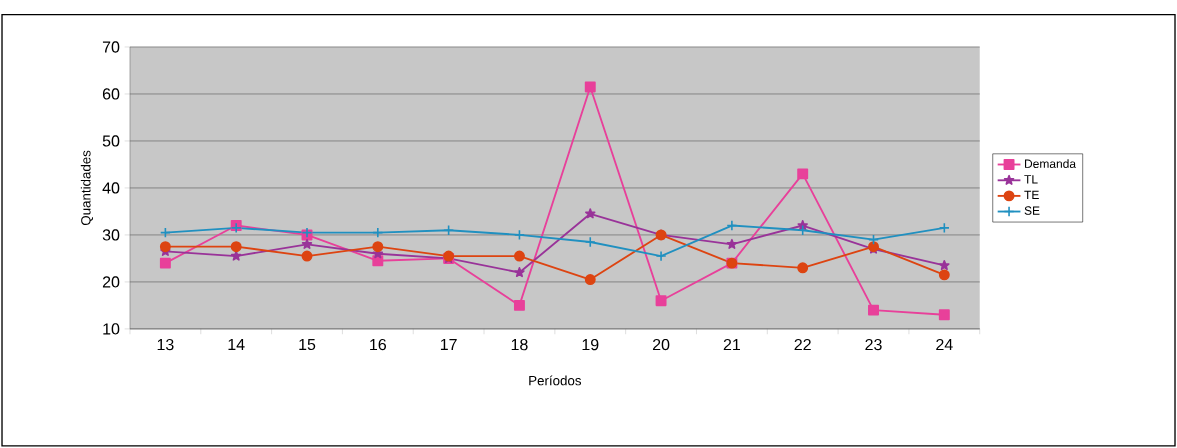 This screenshot has height=448, width=1177. I want to click on x-tick-label: 13, so click(165, 345).